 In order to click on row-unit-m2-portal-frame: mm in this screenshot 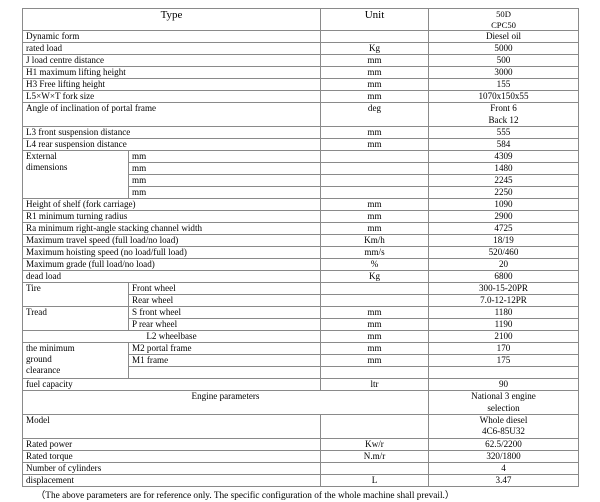, I will do `click(374, 349)`.